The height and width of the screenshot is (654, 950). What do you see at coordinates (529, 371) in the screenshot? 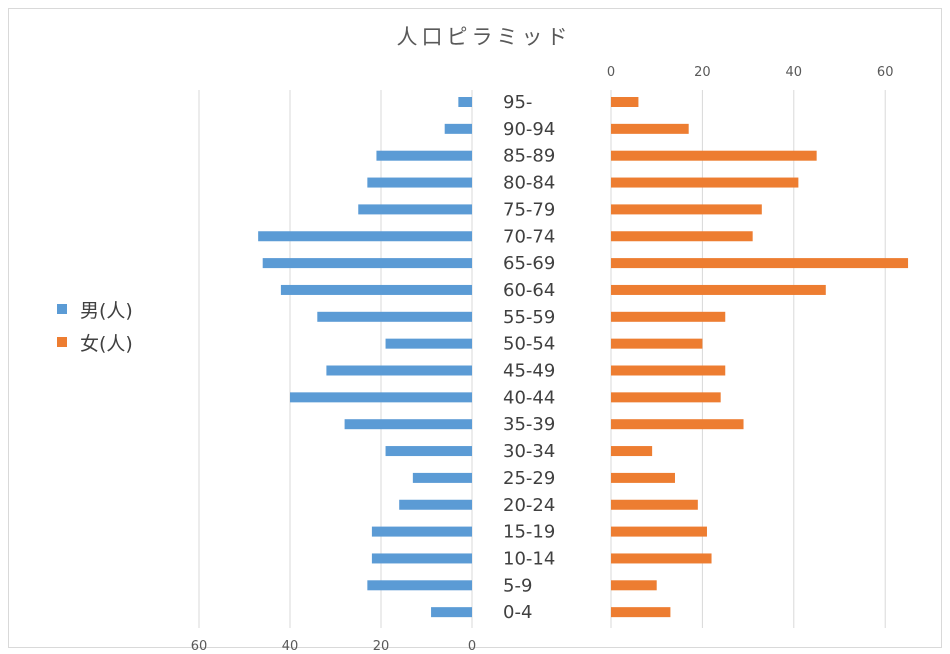
I see `category-label: 45-49` at bounding box center [529, 371].